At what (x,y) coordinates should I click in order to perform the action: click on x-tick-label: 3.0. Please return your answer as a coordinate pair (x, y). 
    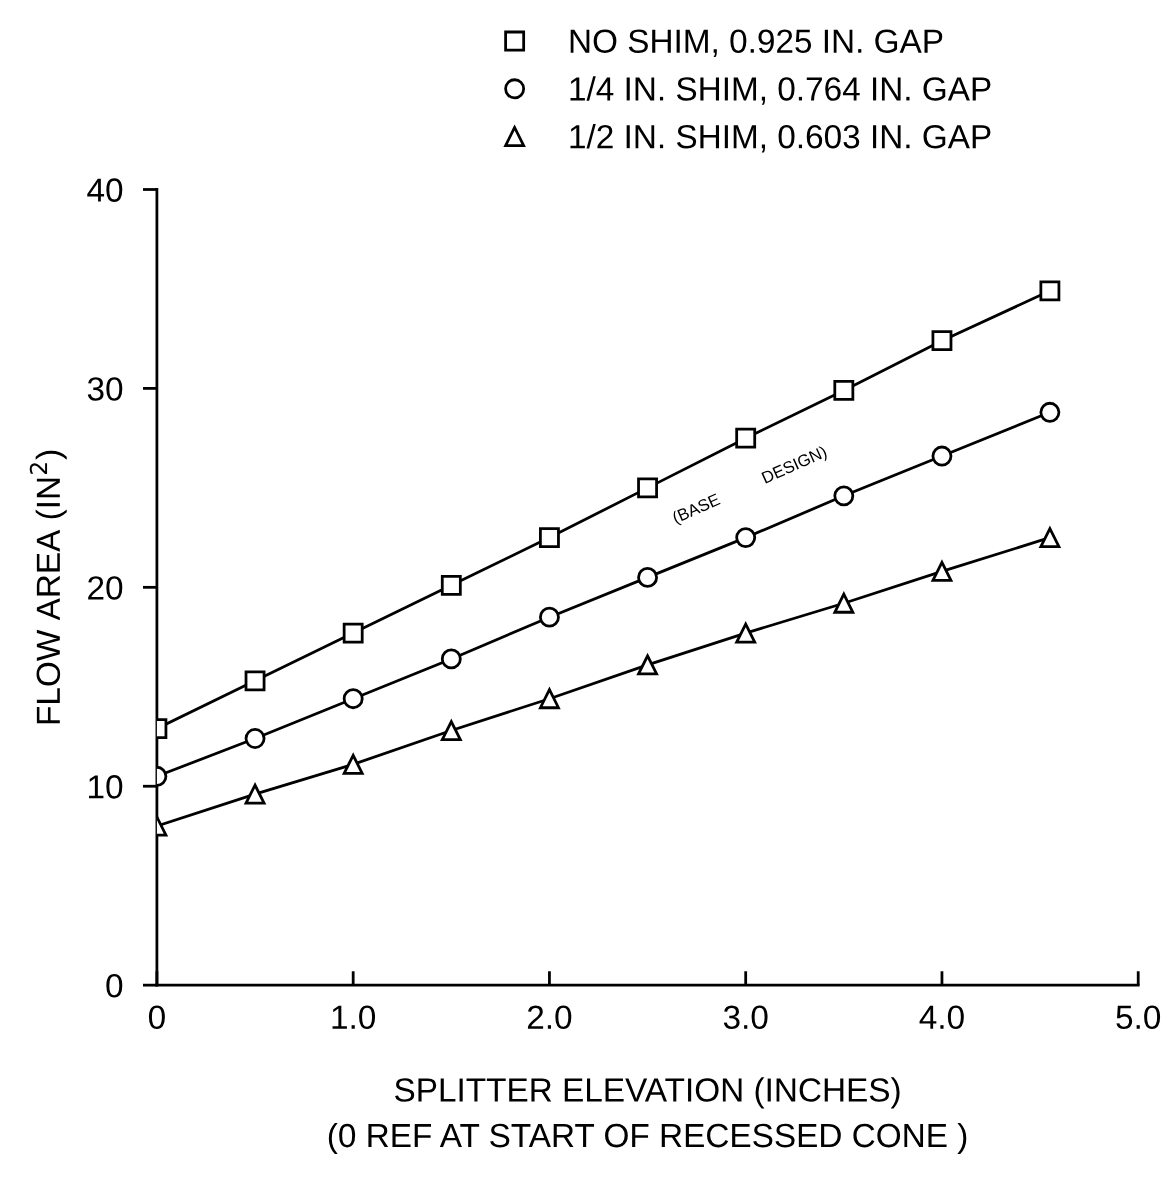
    Looking at the image, I should click on (745, 1017).